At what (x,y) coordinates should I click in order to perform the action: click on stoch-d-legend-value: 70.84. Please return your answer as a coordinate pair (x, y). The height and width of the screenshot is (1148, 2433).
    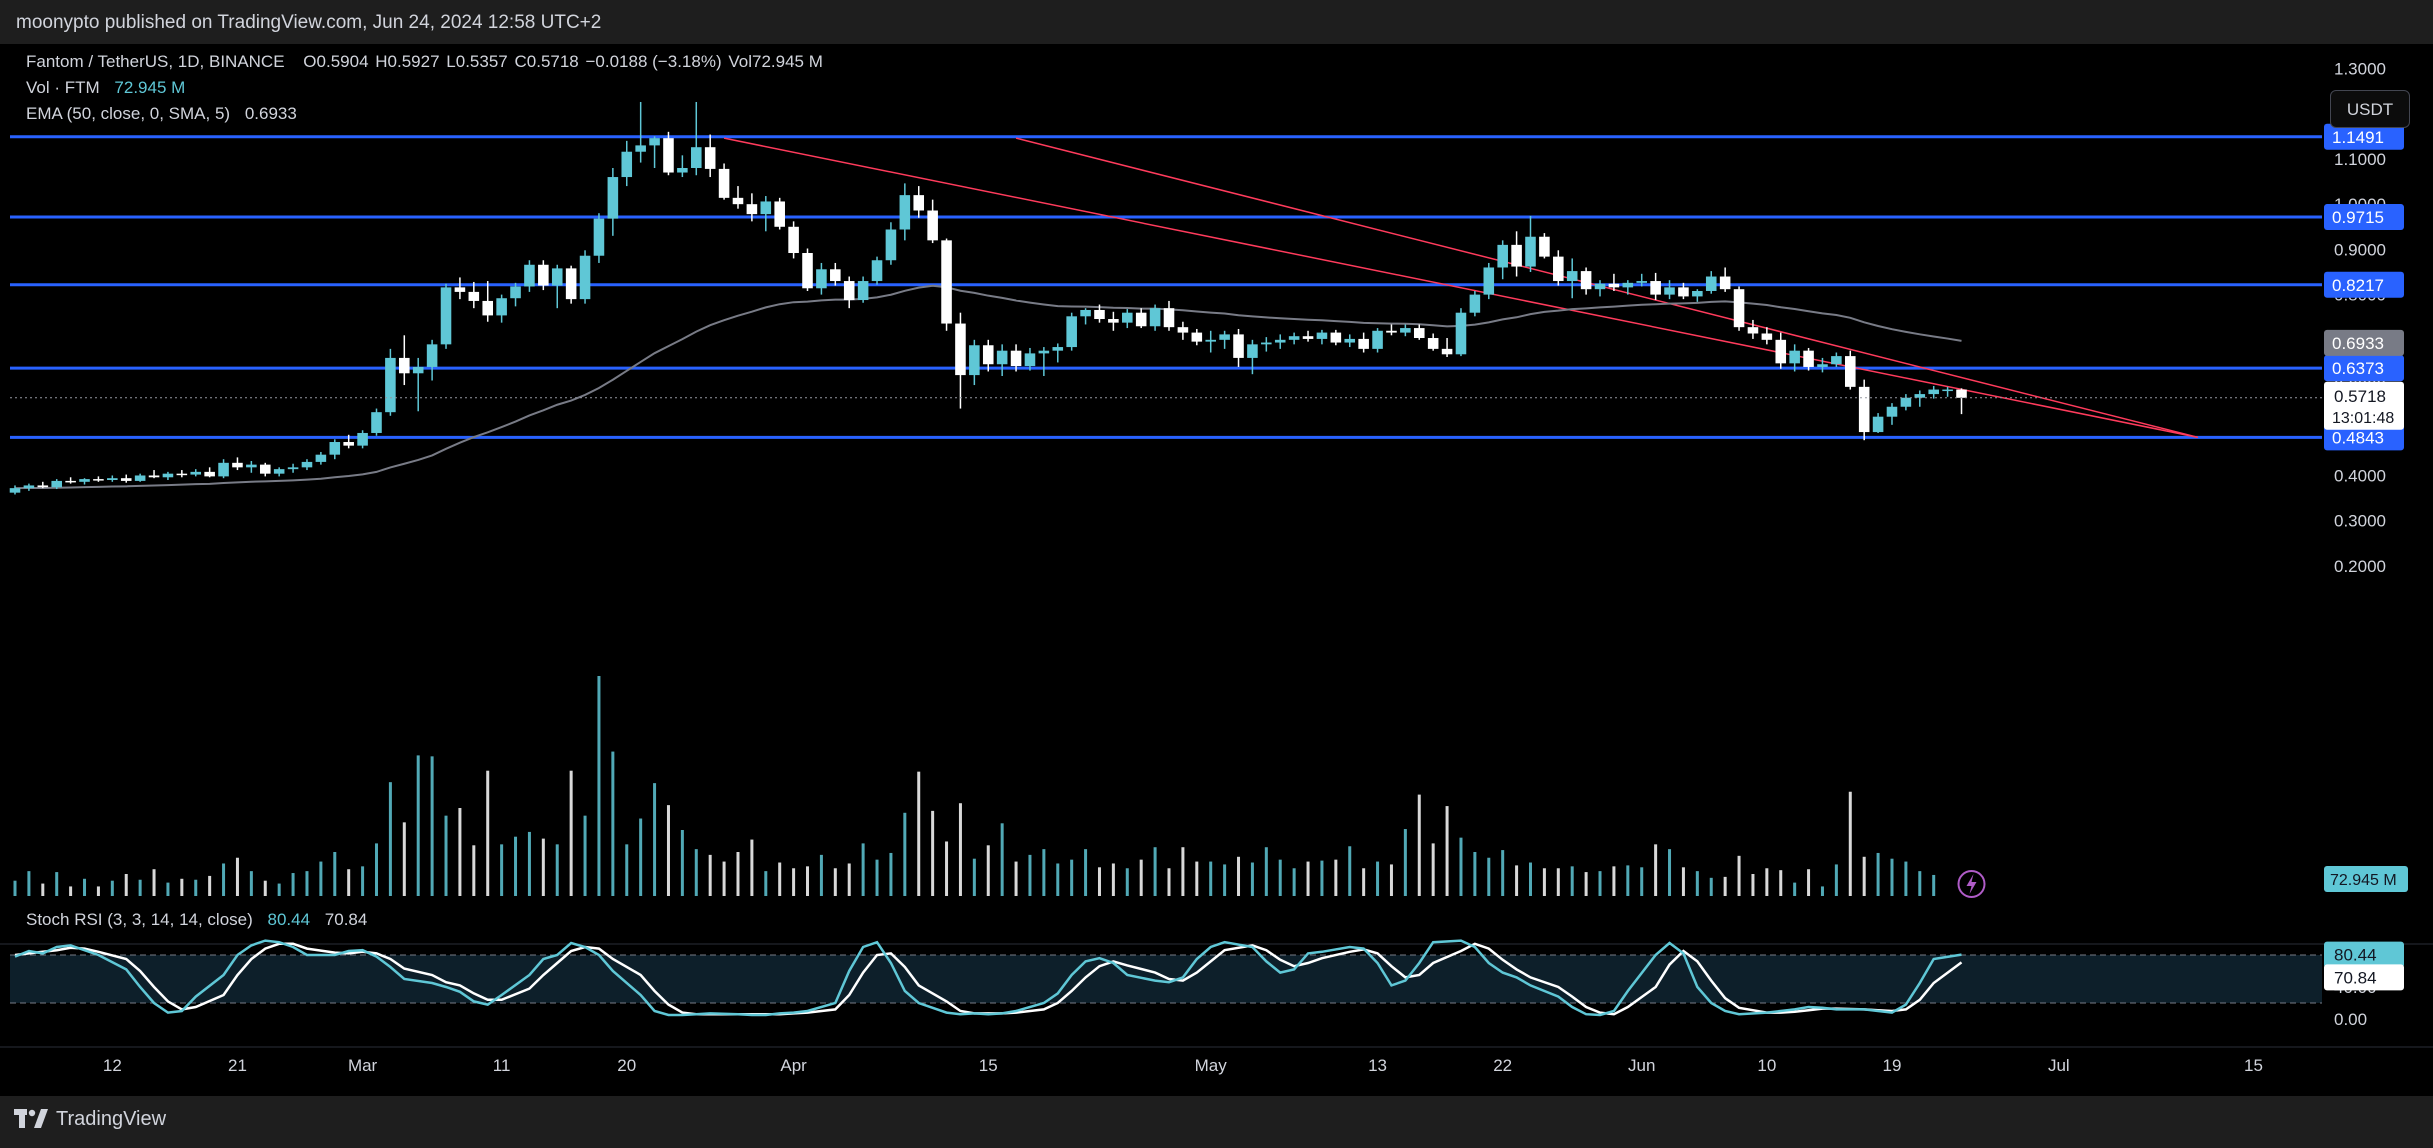
    Looking at the image, I should click on (346, 919).